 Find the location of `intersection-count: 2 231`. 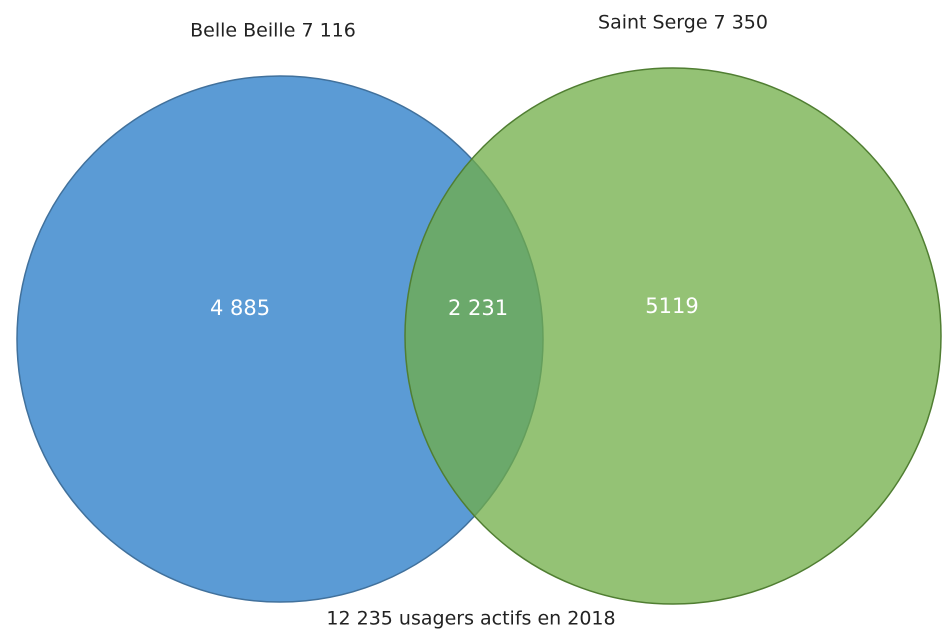

intersection-count: 2 231 is located at coordinates (478, 308).